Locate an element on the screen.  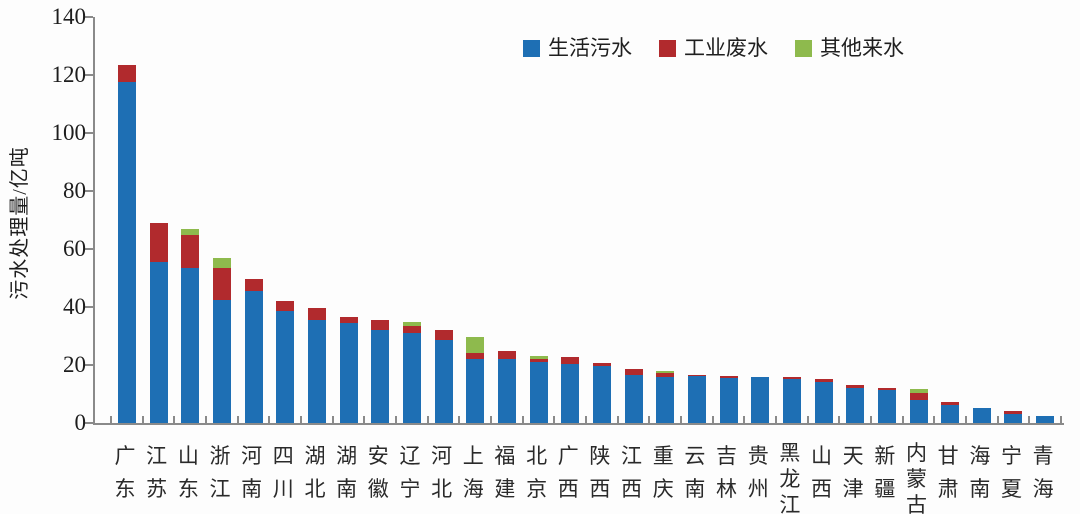
legend-label: 其他来水 is located at coordinates (862, 48).